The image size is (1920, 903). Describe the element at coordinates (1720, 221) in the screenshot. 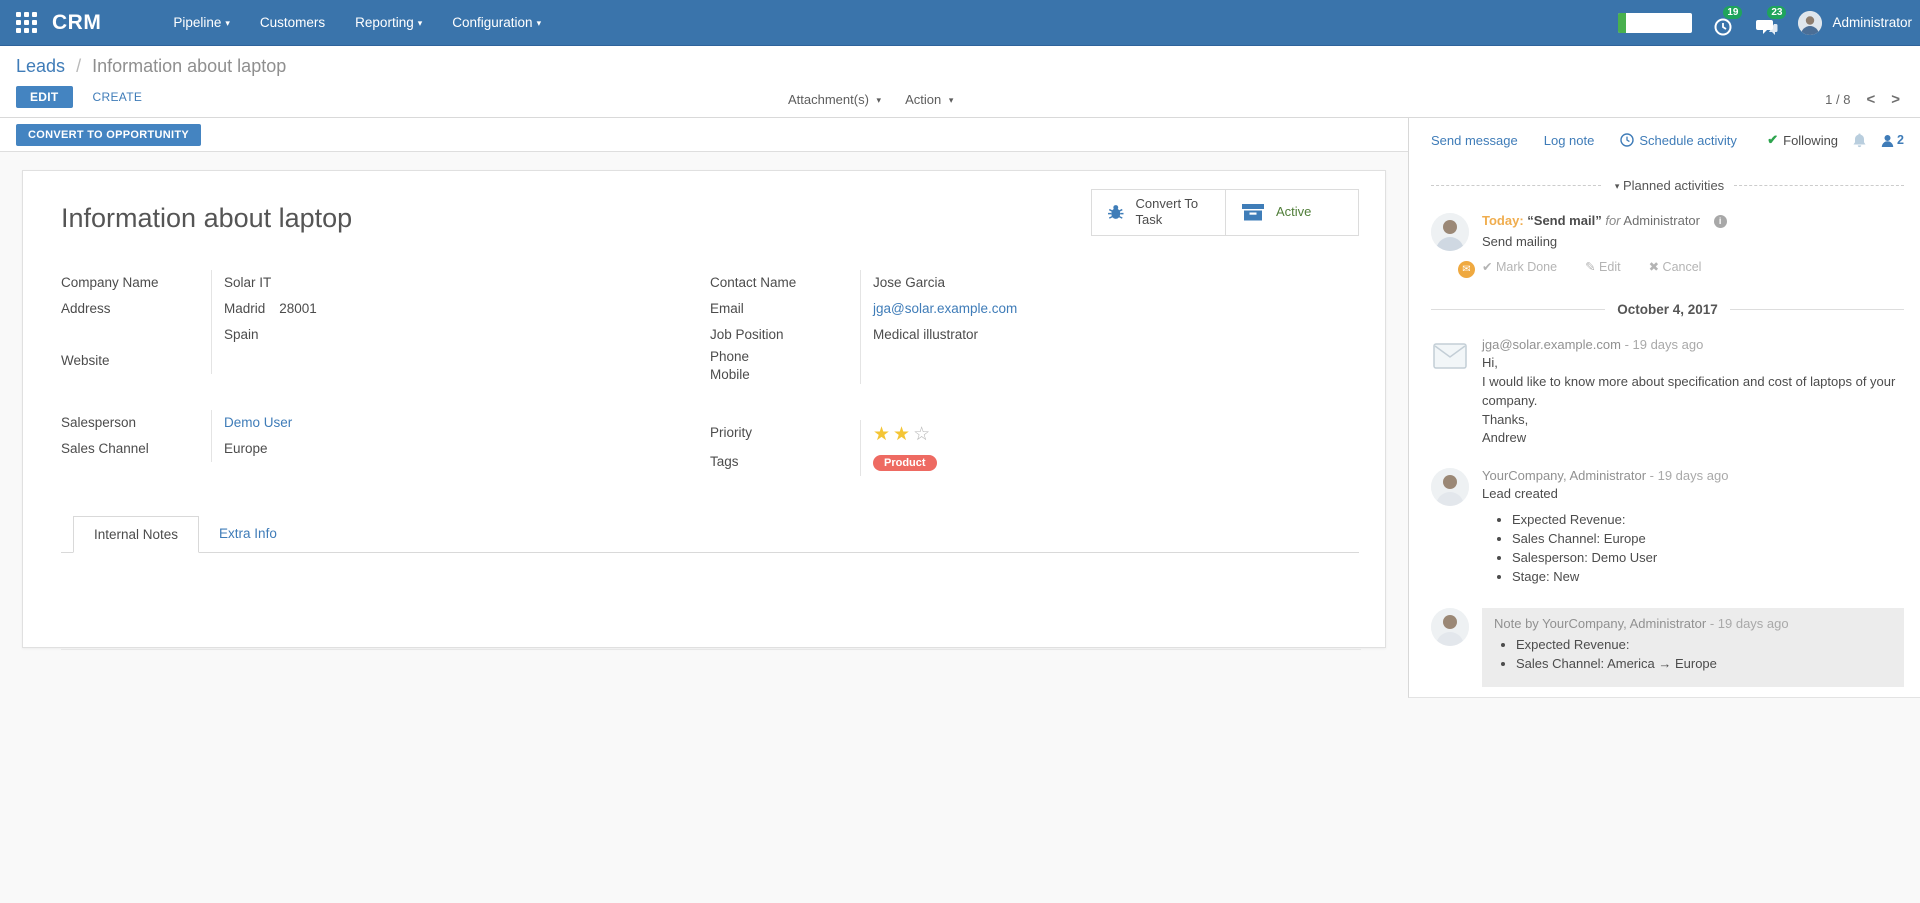

I see `info-icon: i` at that location.